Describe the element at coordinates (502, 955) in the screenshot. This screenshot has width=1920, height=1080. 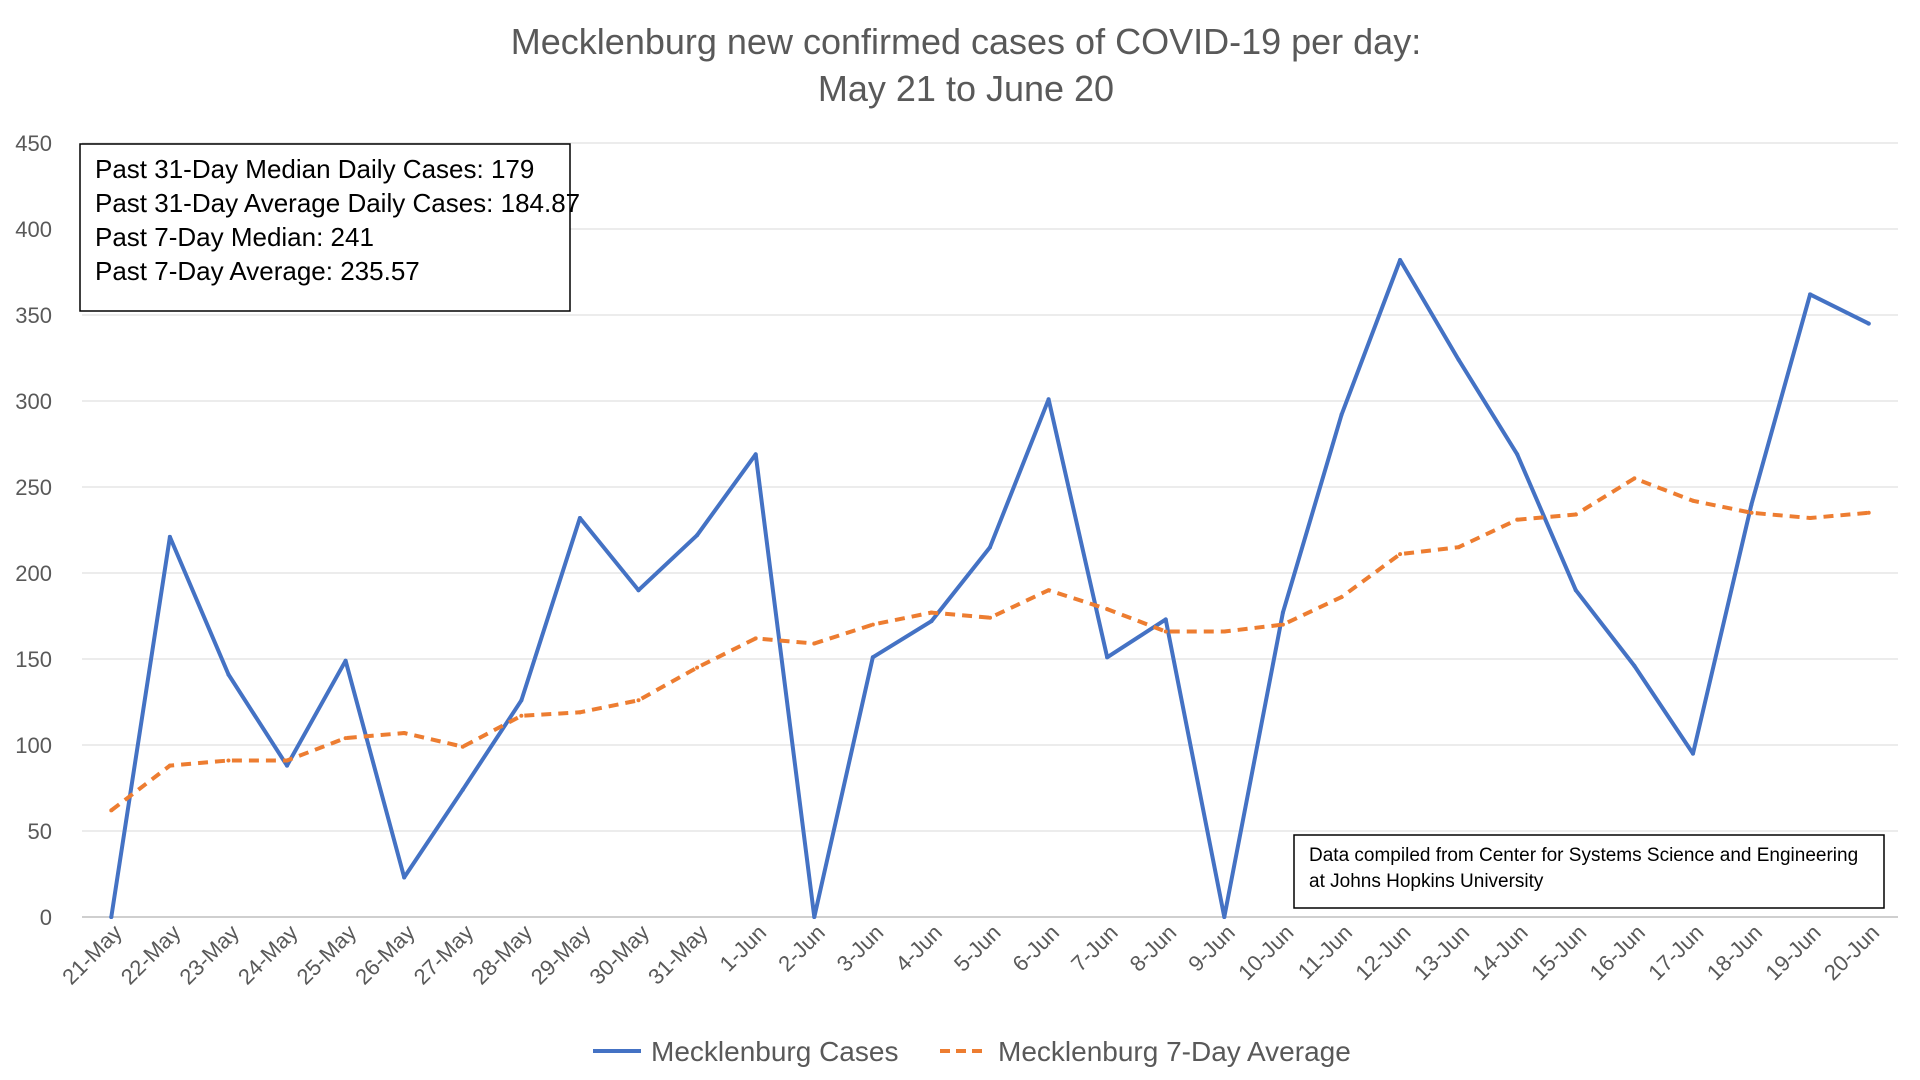
I see `x-tick-label: 28-May` at that location.